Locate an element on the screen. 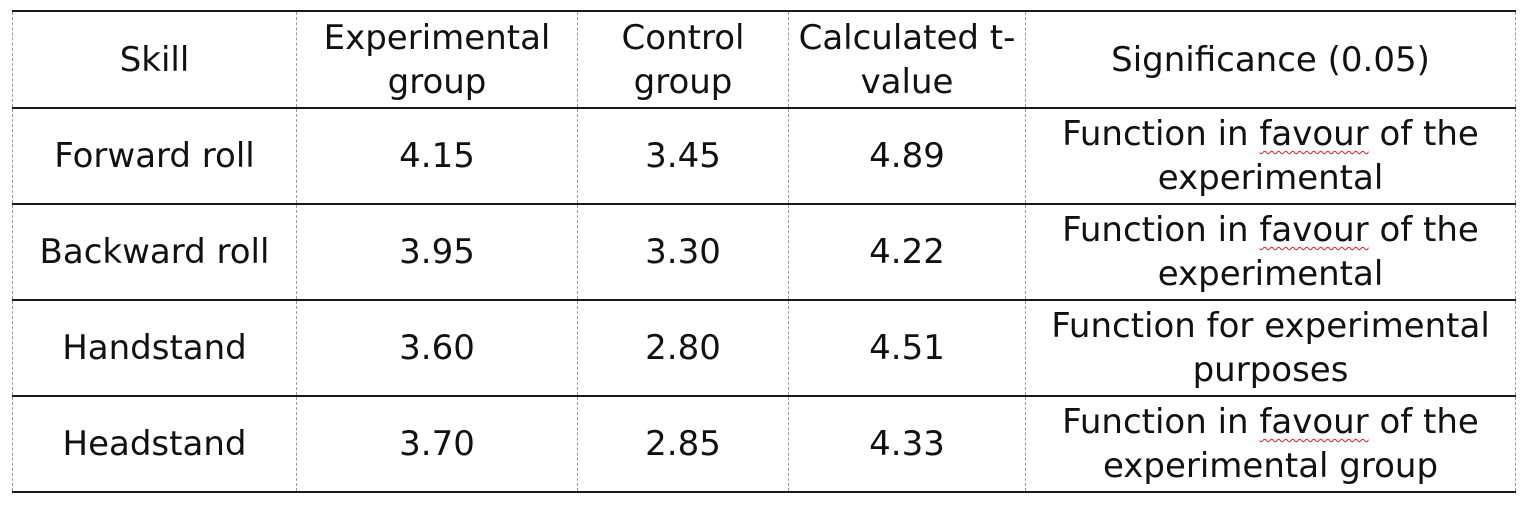  header-experimental-group: Experimental group is located at coordinates (437, 59).